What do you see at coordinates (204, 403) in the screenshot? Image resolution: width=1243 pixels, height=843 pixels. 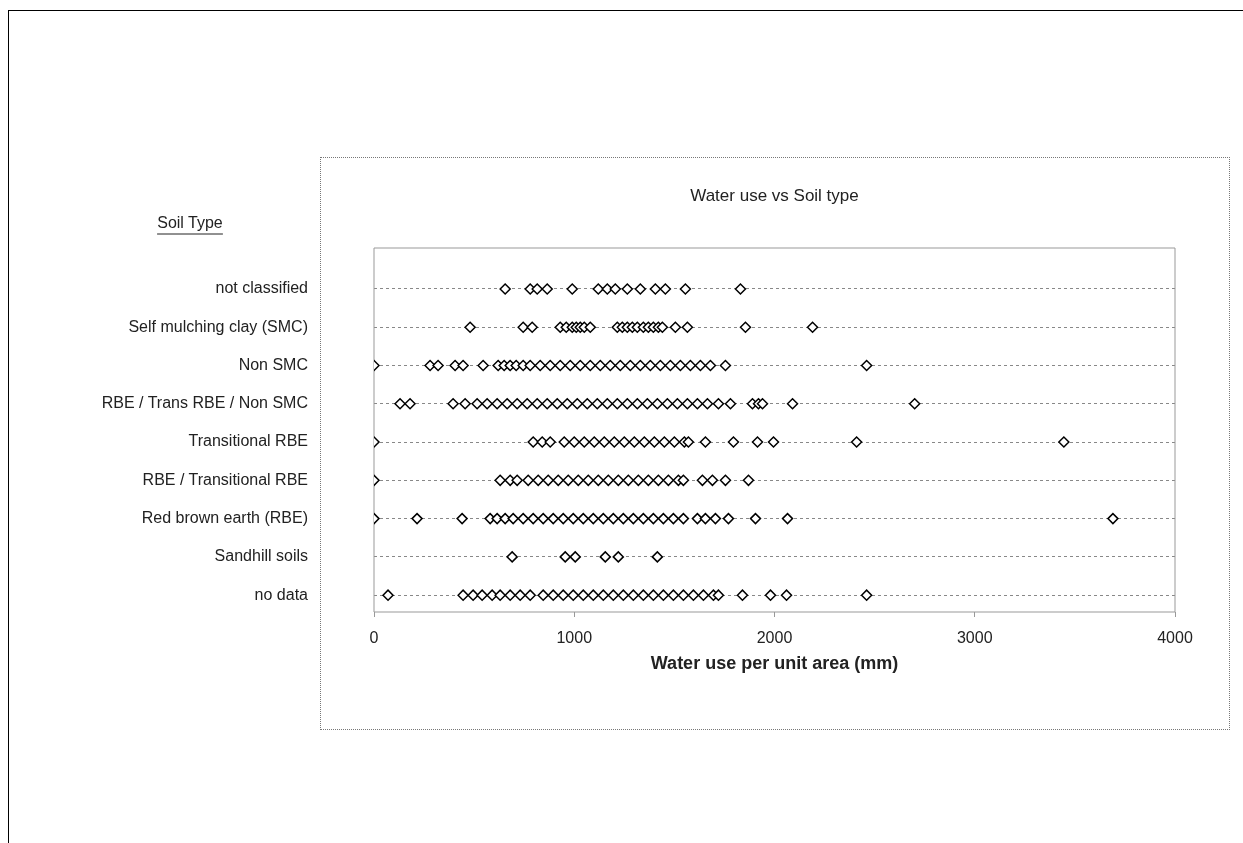 I see `y-tick-label: RBE / Trans RBE / Non SMC` at bounding box center [204, 403].